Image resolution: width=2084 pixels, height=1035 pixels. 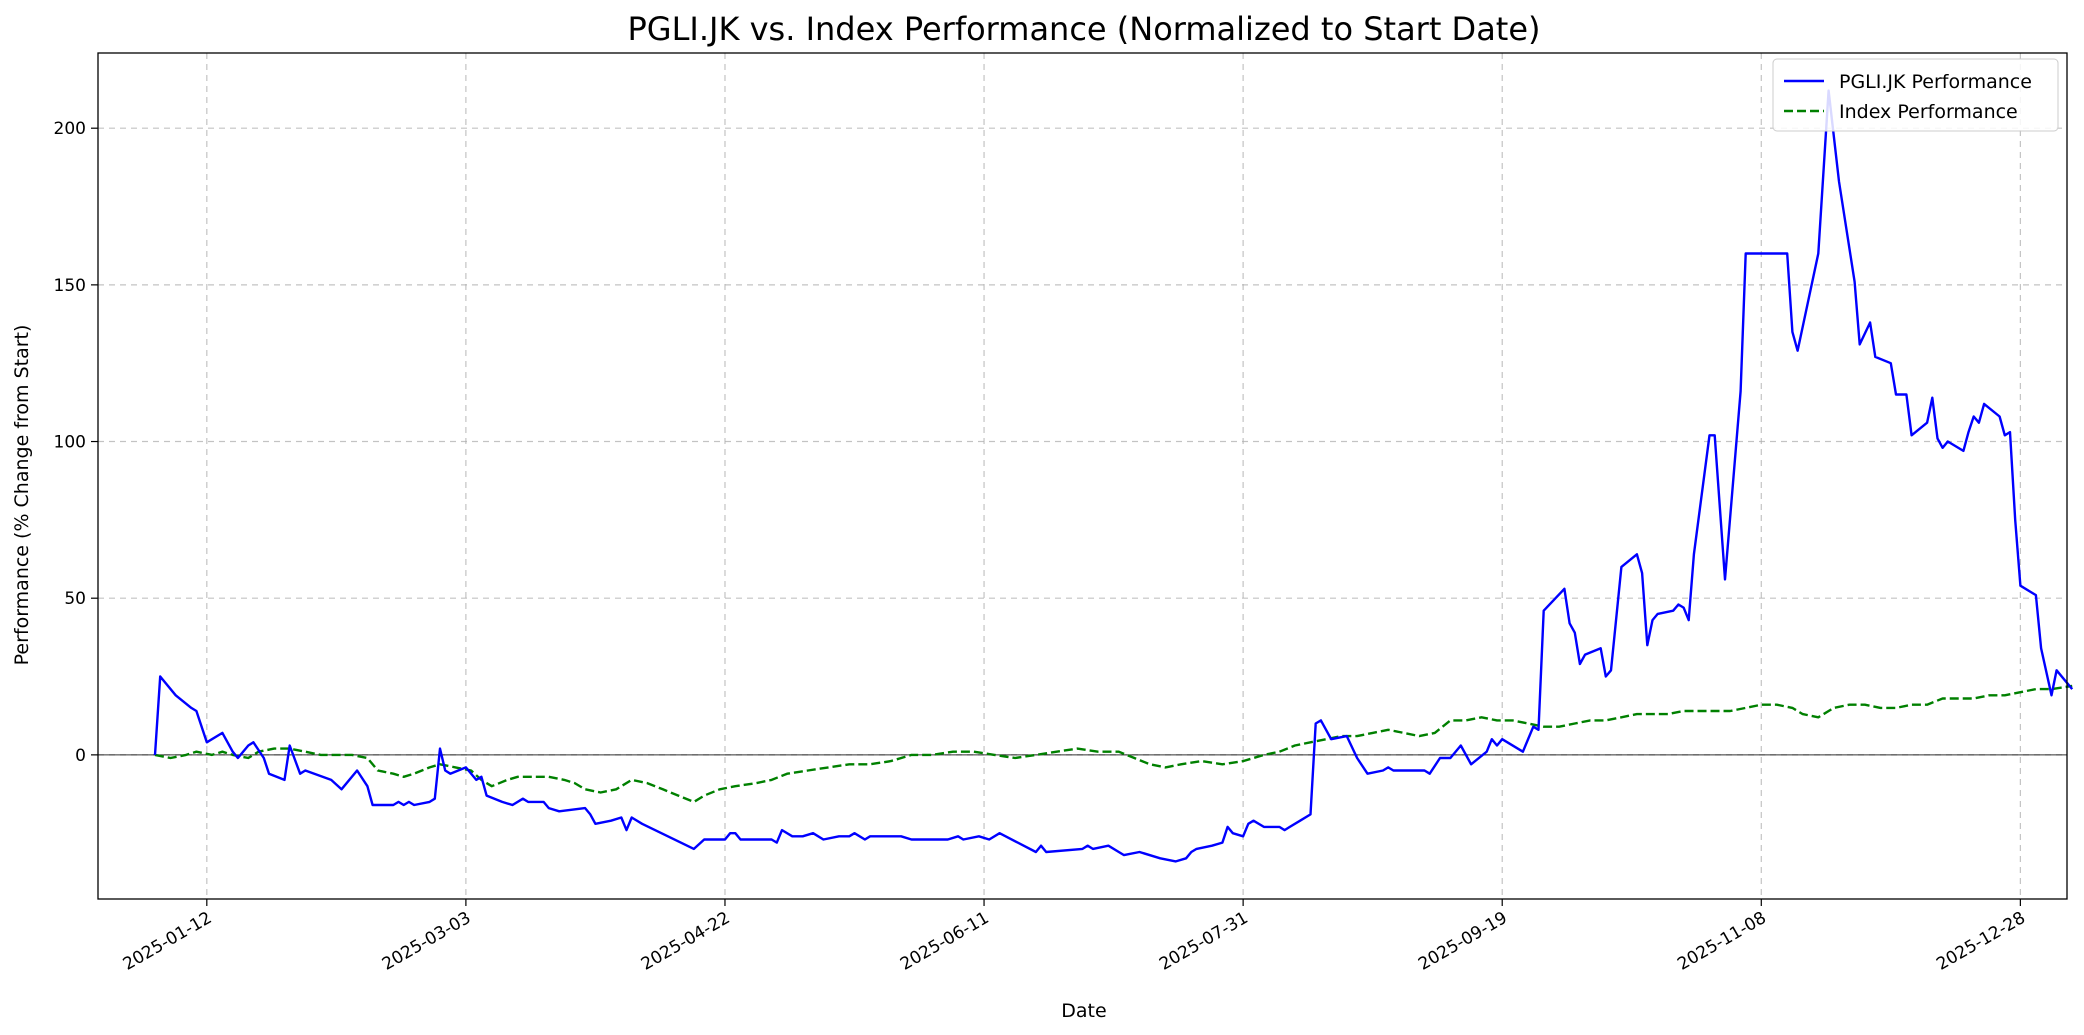 I want to click on legend-label-pgli: PGLI.JK Performance, so click(x=1935, y=82).